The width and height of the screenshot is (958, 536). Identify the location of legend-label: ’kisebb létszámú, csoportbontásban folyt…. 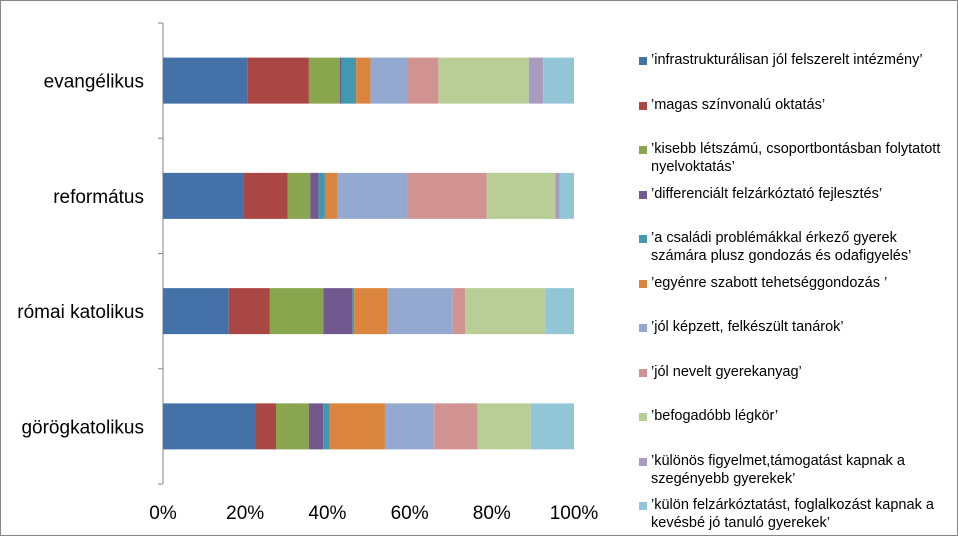
(796, 158).